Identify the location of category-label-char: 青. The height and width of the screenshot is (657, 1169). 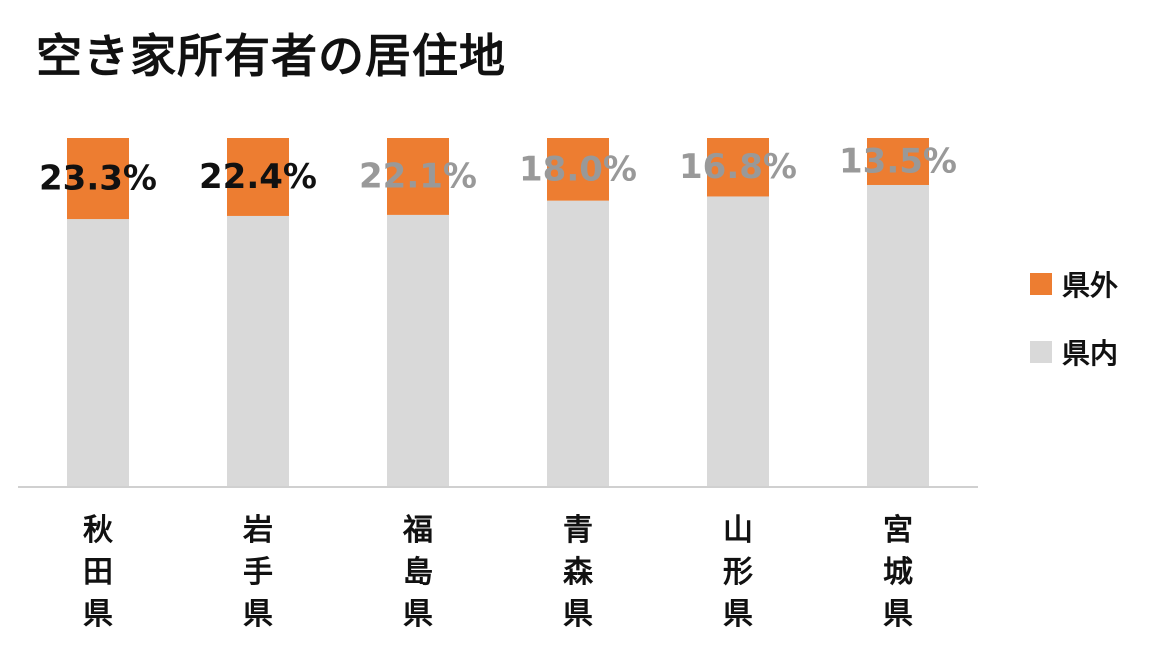
(578, 530).